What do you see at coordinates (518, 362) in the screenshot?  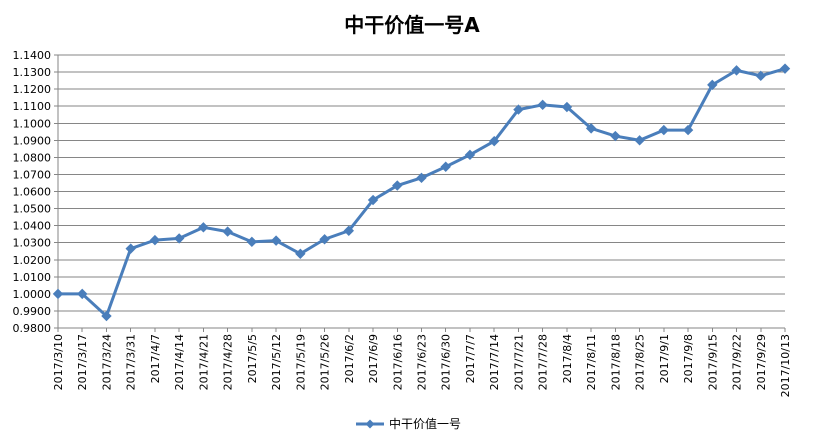 I see `x-tick-label: 2017/7/21` at bounding box center [518, 362].